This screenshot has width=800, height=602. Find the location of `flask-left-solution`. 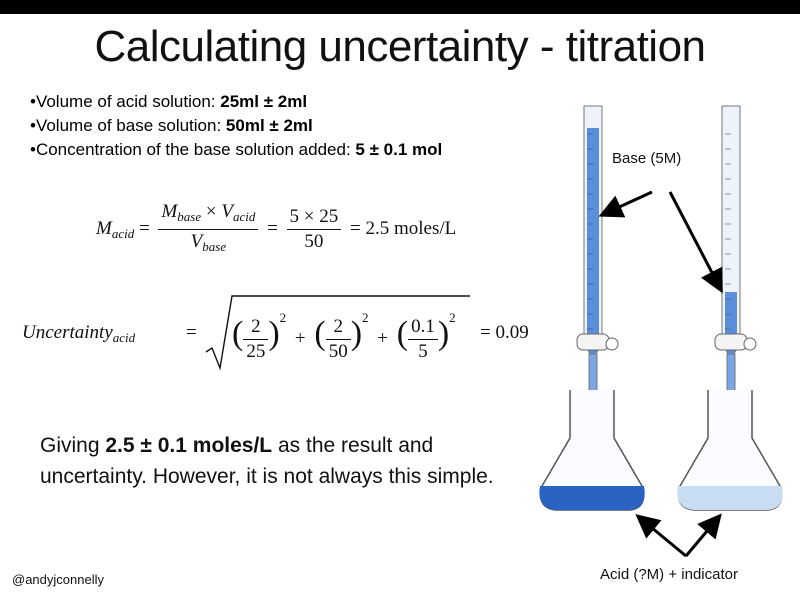

flask-left-solution is located at coordinates (592, 498).